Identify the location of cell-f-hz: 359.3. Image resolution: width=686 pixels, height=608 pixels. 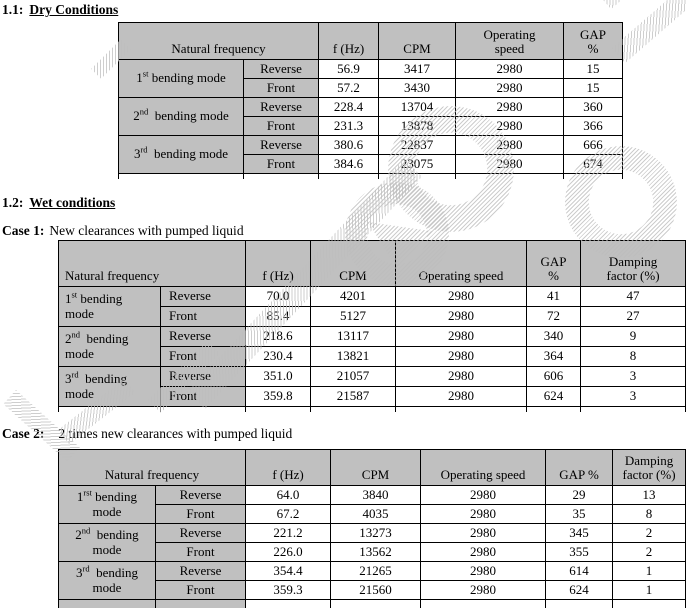
(288, 590).